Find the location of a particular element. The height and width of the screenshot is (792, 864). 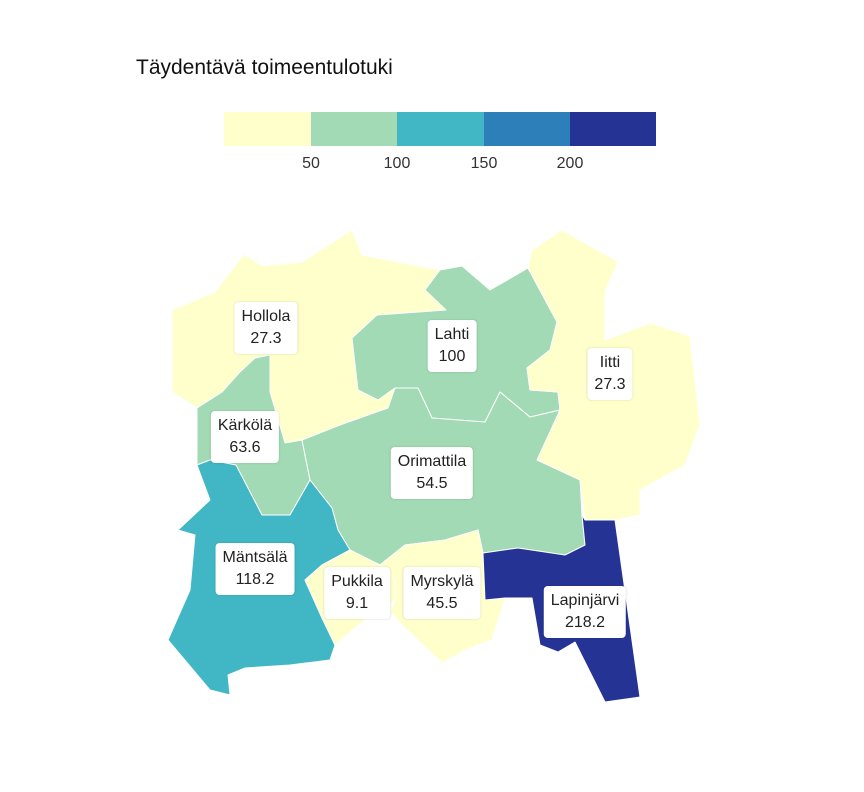

region-name: Iitti is located at coordinates (610, 362).